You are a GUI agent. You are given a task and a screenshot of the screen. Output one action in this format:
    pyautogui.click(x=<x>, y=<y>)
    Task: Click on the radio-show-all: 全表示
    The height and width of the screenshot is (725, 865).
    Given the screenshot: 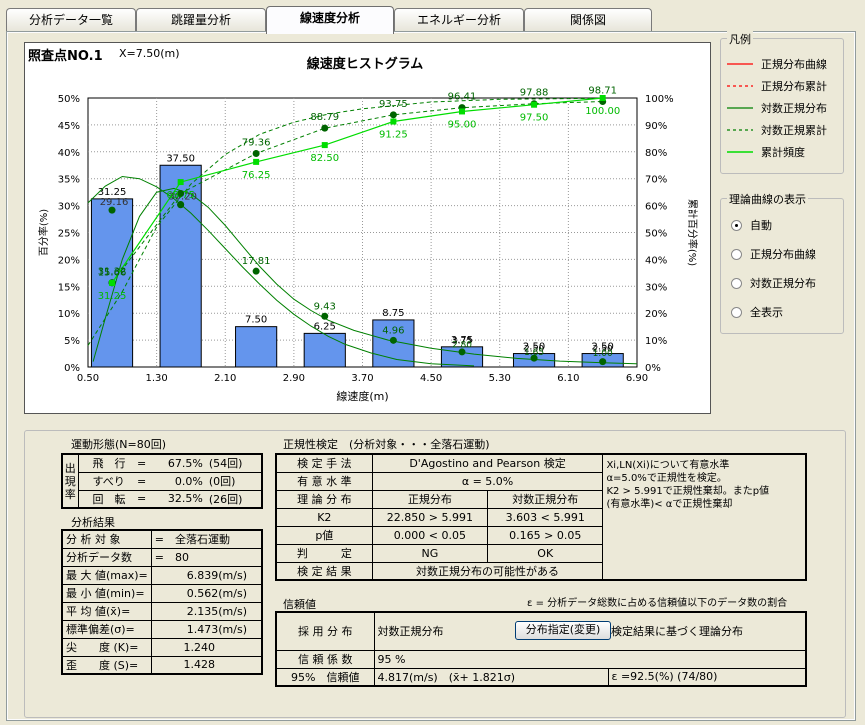 What is the action you would take?
    pyautogui.click(x=757, y=312)
    